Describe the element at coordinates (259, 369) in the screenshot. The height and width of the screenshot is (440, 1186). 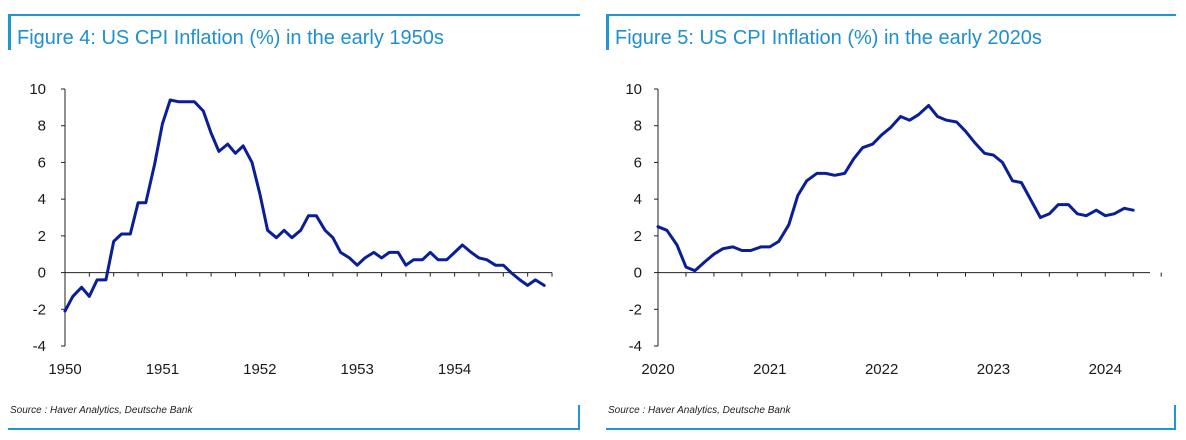
I see `x-tick-label: 1952` at that location.